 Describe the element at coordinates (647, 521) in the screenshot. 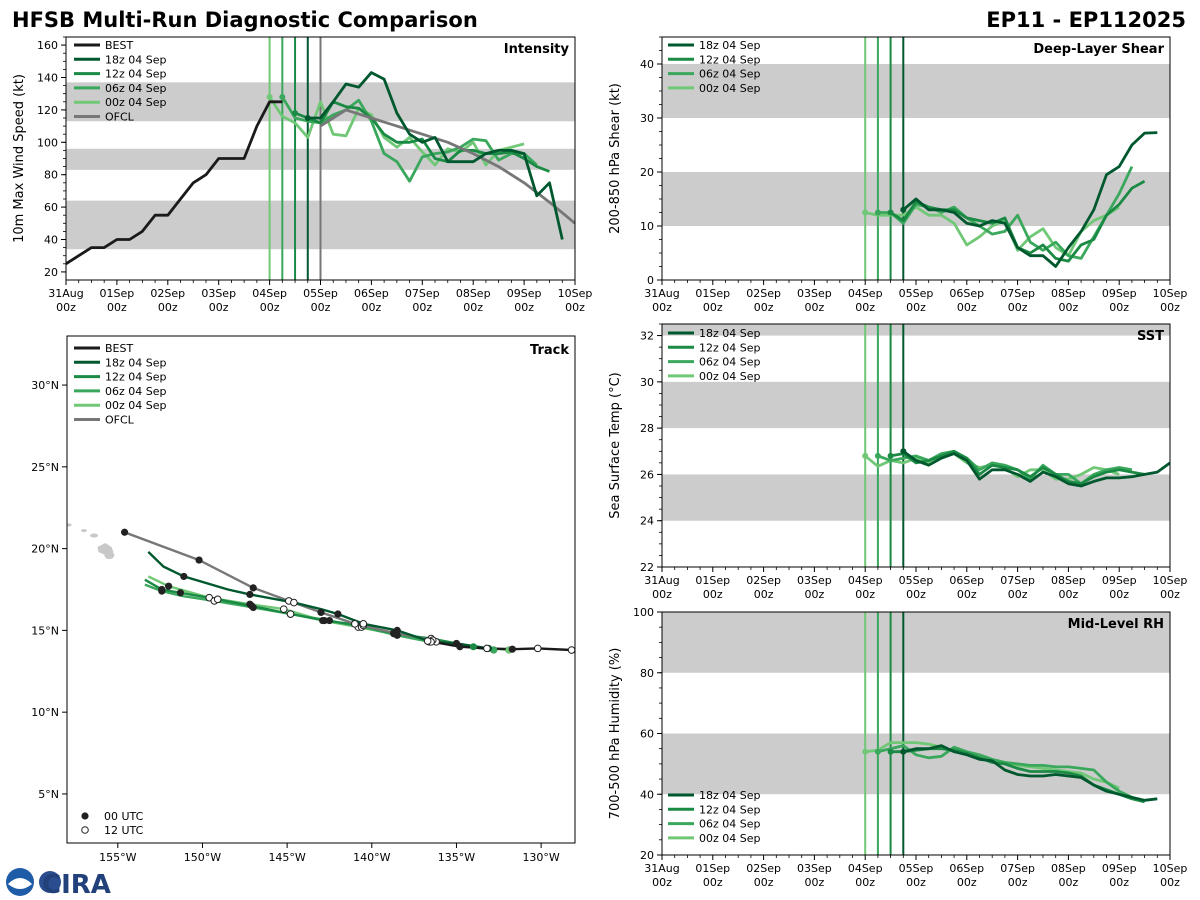

I see `y-tick-label: 24` at that location.